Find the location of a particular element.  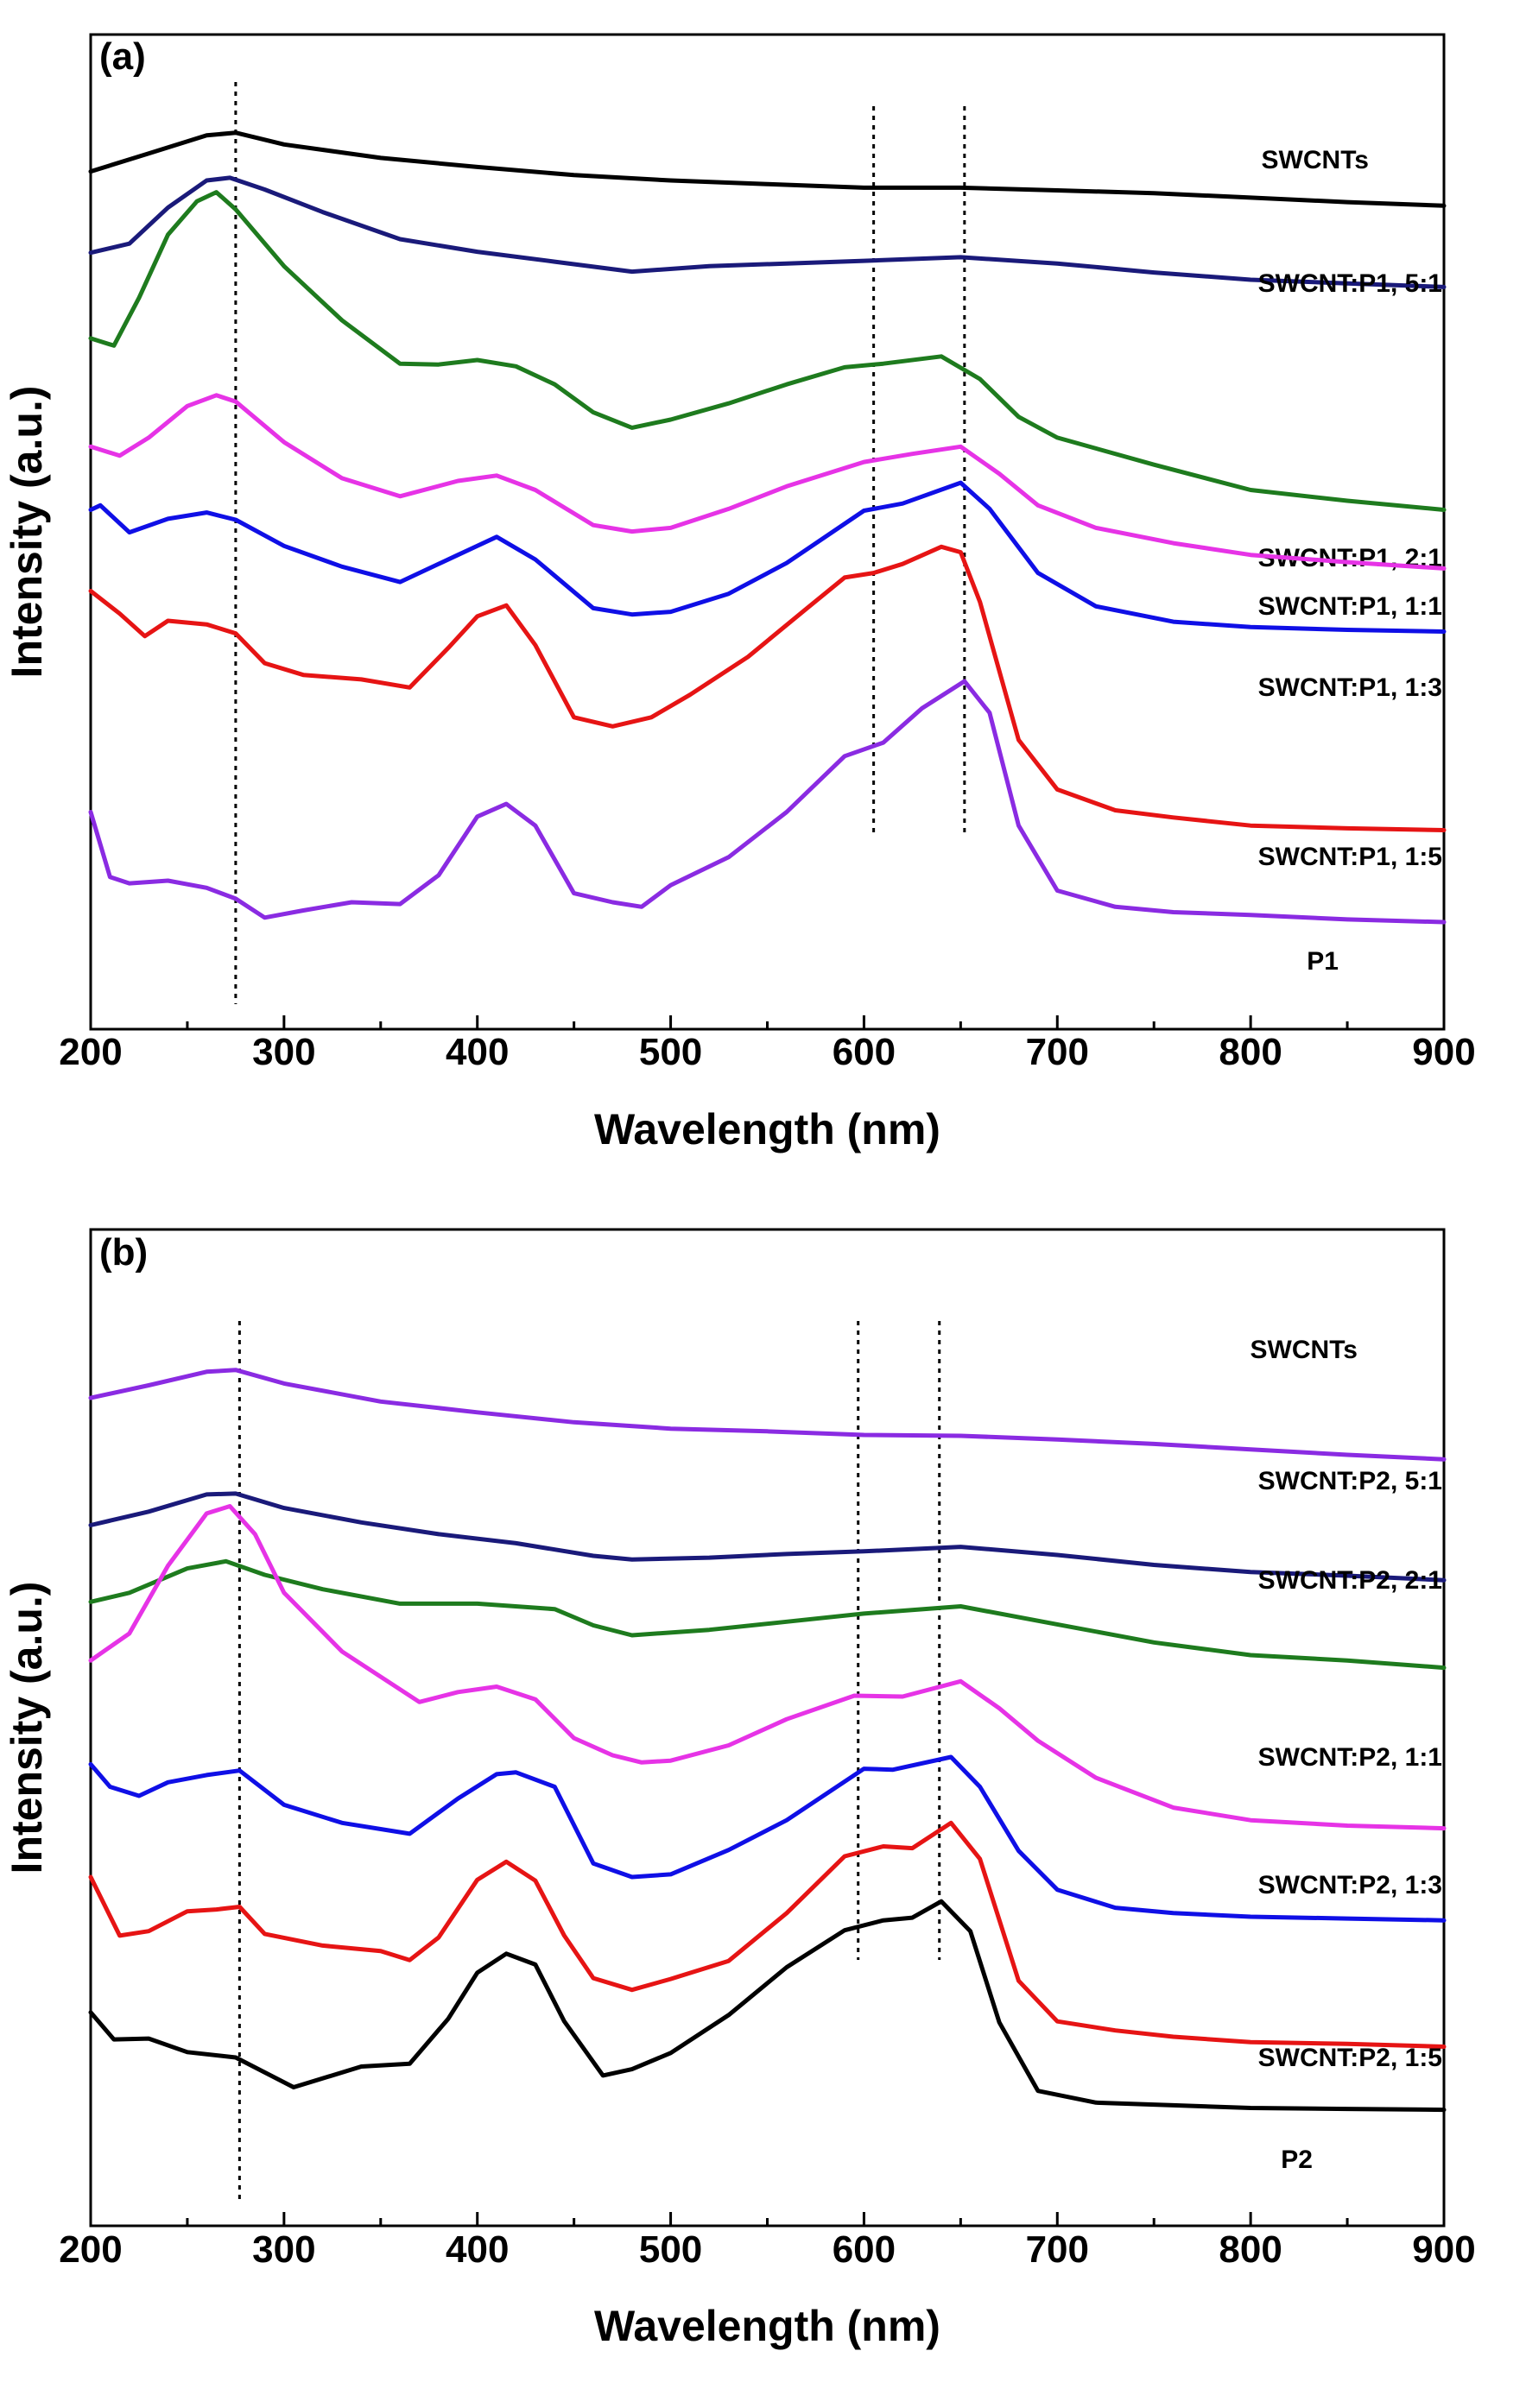

series-label-swcnt-p1-5-1: SWCNT:P1, 5:1 is located at coordinates (1350, 283).